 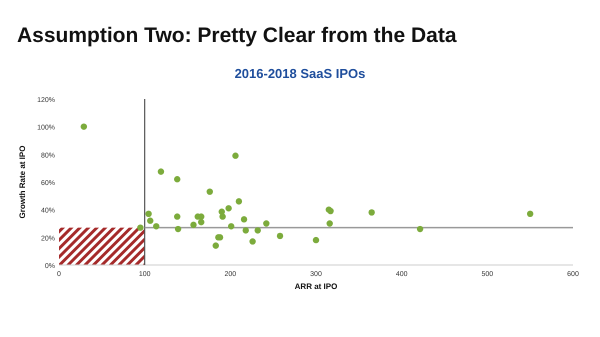 I want to click on y-axis-title: Growth Rate at IPO, so click(x=22, y=182).